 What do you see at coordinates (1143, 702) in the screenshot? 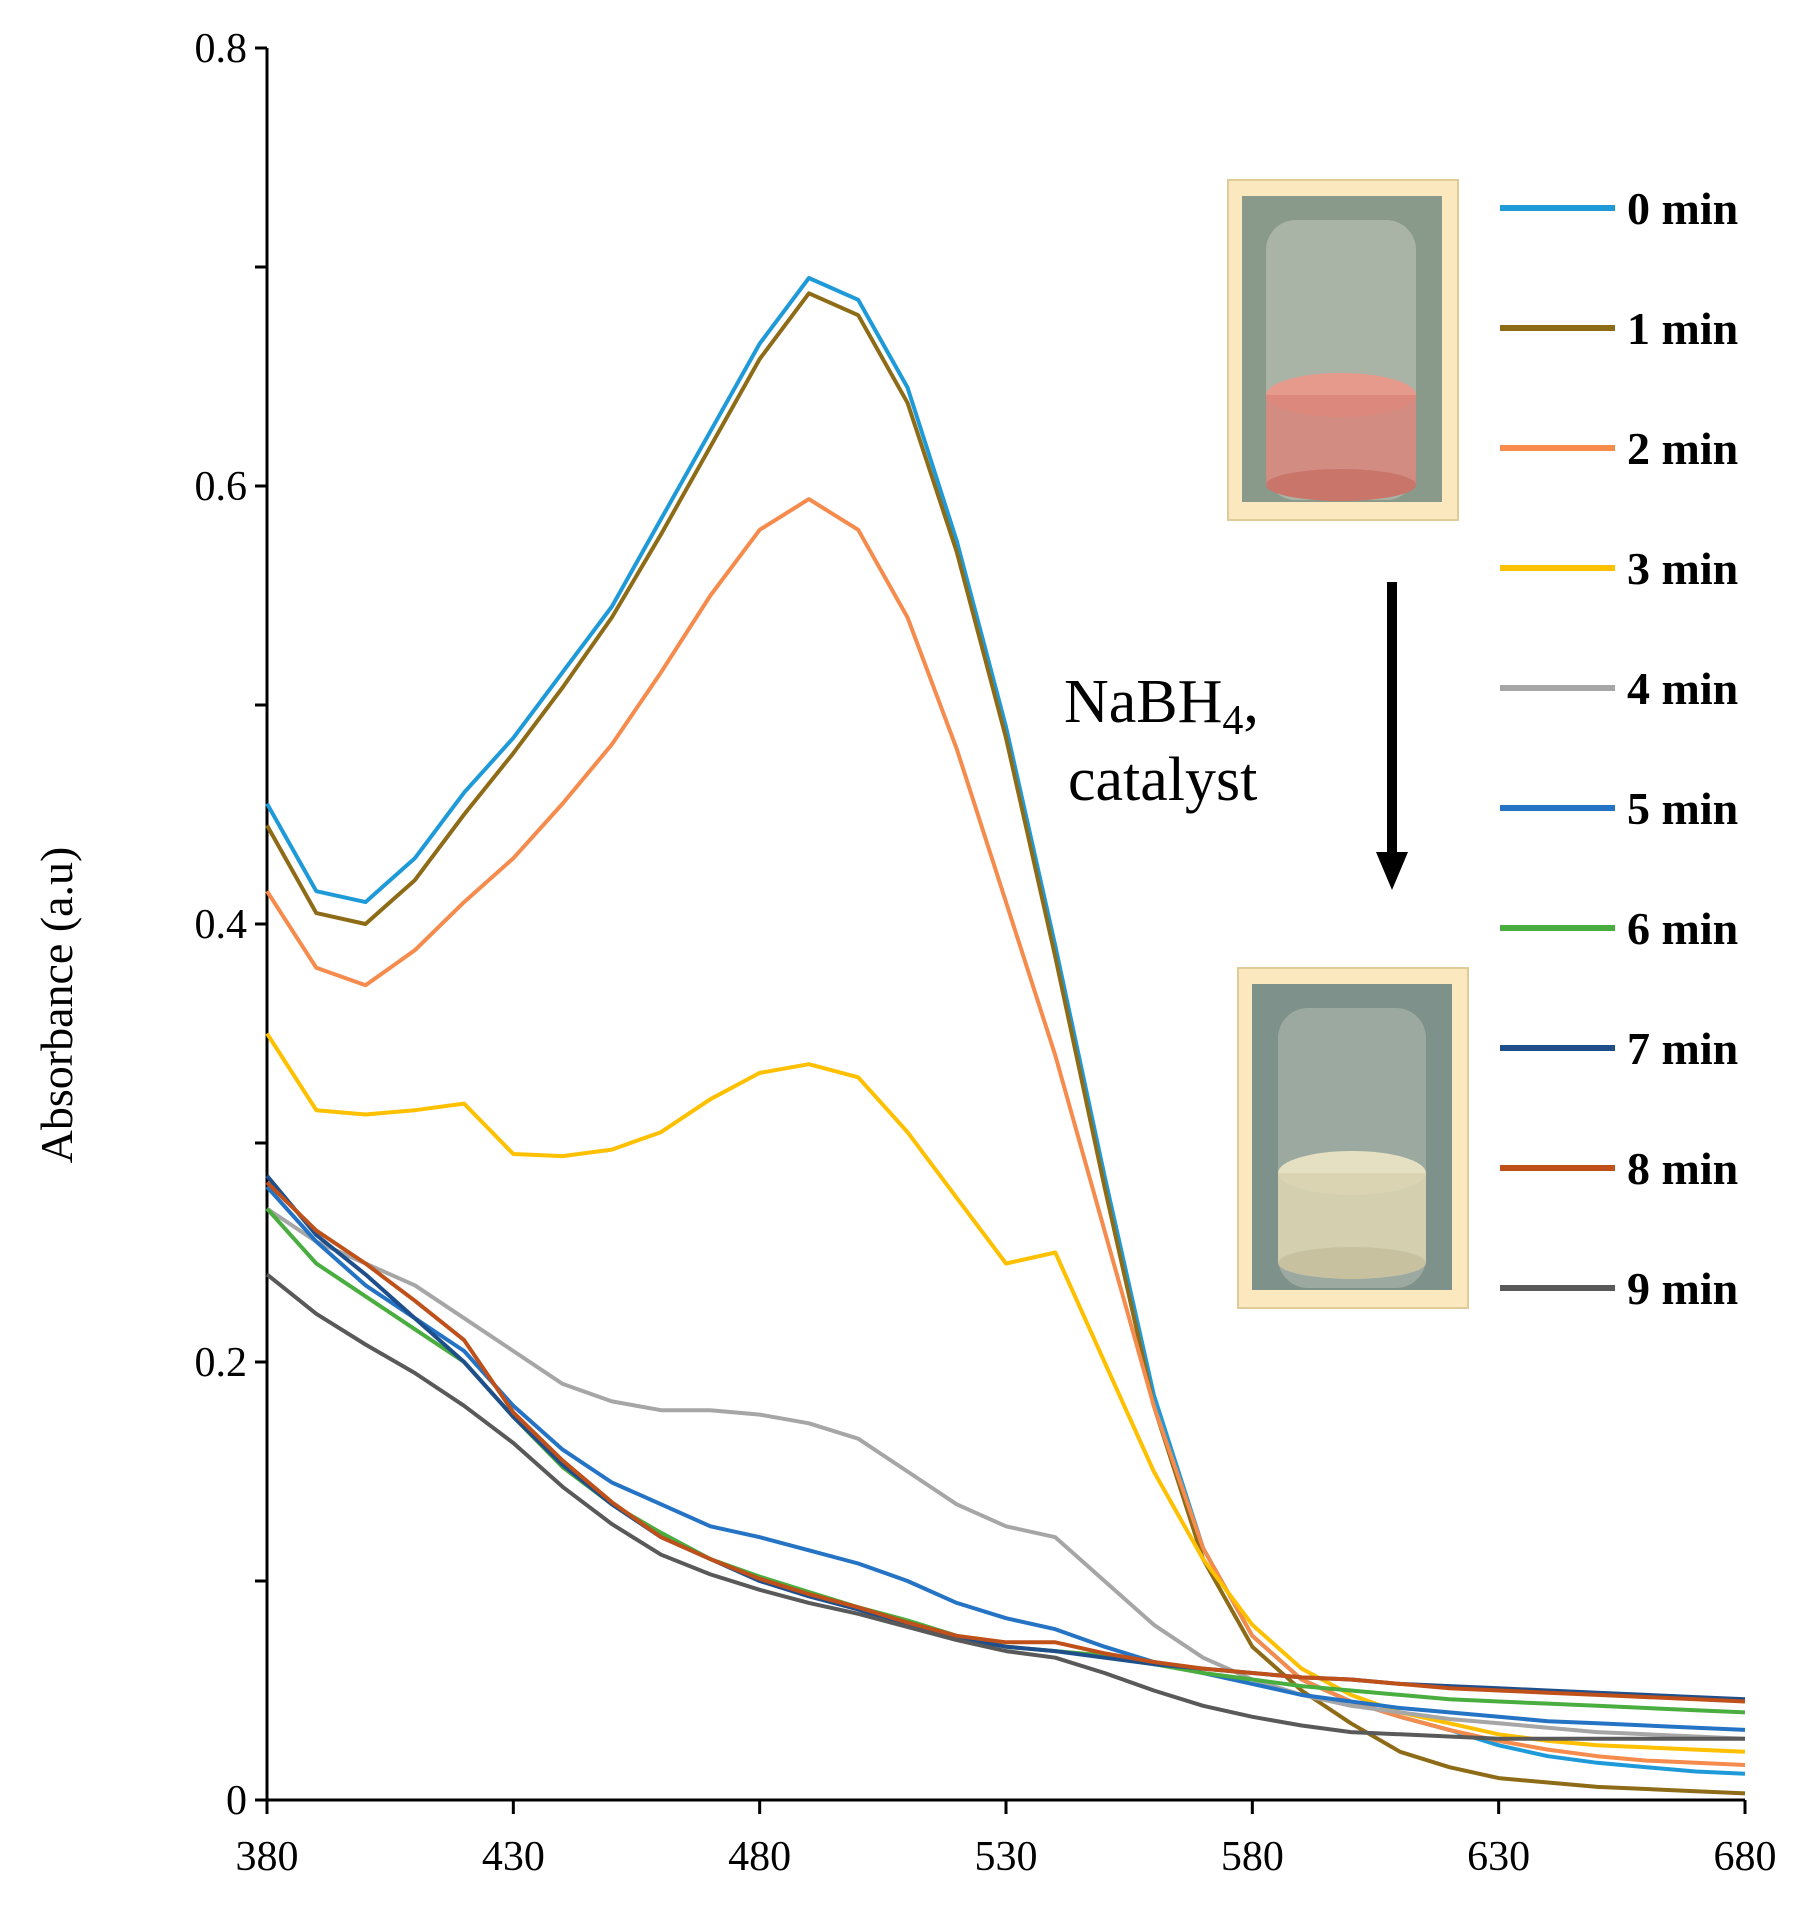
I see `annotation-line1: NaBH` at bounding box center [1143, 702].